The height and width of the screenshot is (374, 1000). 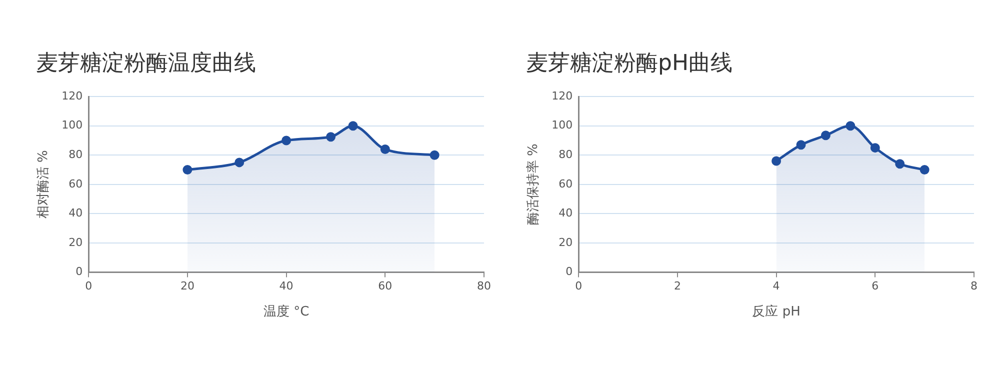 What do you see at coordinates (974, 286) in the screenshot?
I see `x-tick-label: 8` at bounding box center [974, 286].